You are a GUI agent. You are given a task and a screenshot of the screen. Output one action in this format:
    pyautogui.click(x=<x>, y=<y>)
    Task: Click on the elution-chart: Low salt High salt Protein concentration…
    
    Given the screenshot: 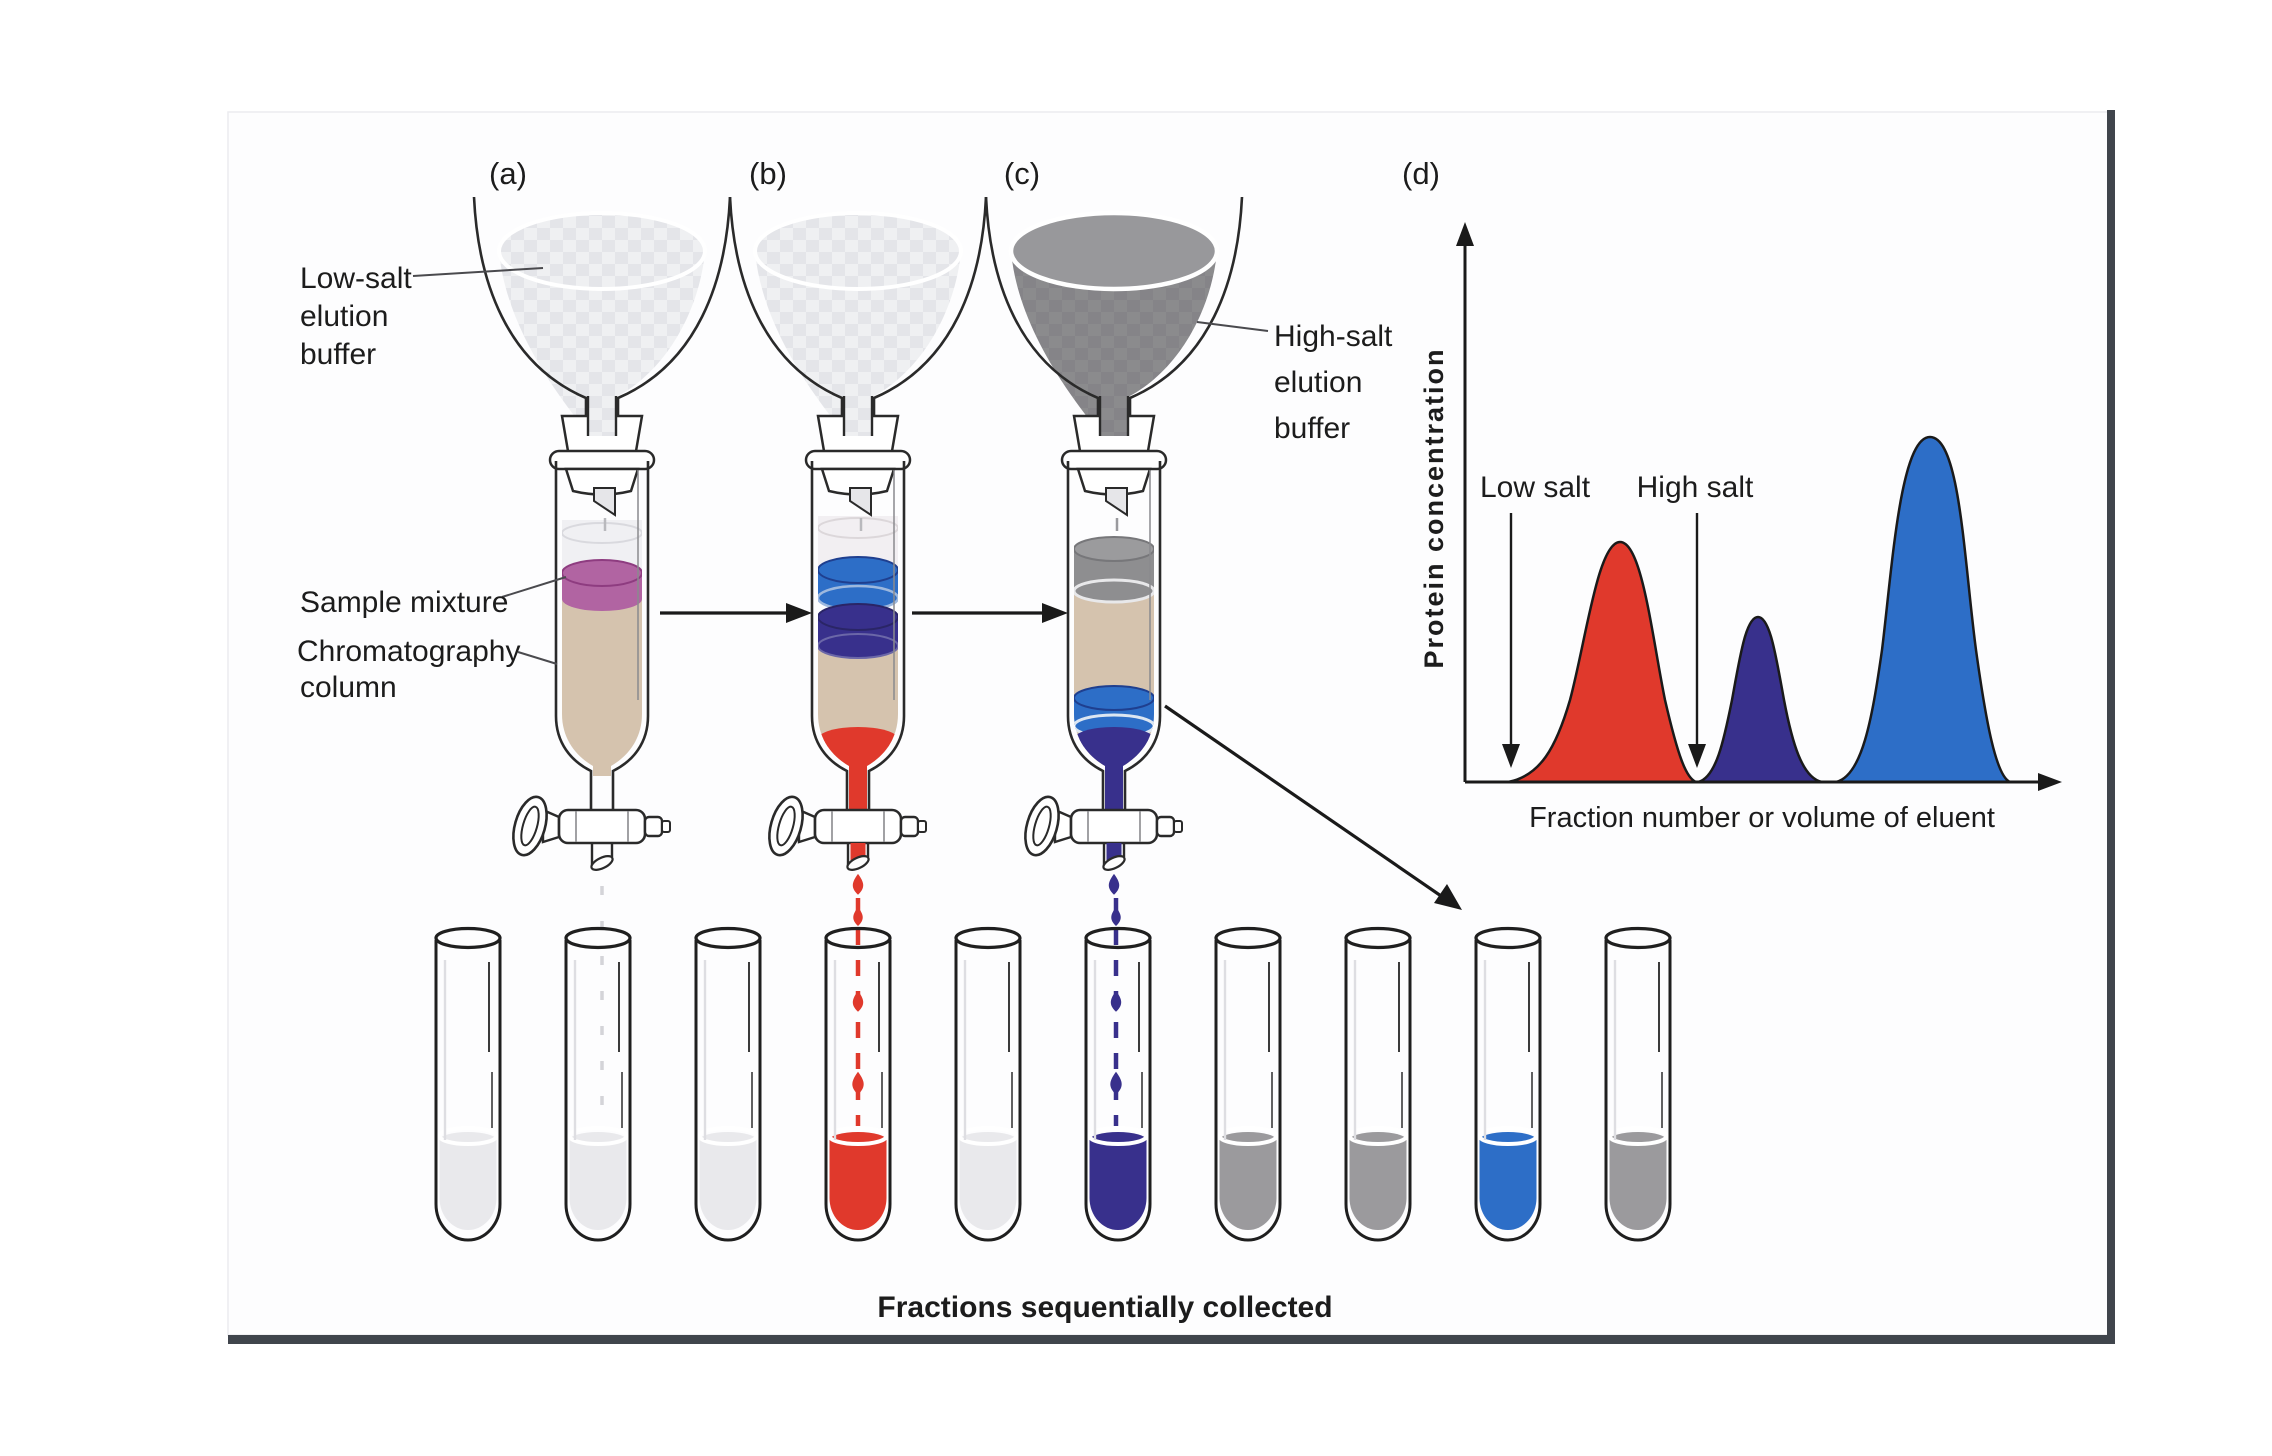 What is the action you would take?
    pyautogui.click(x=1740, y=528)
    